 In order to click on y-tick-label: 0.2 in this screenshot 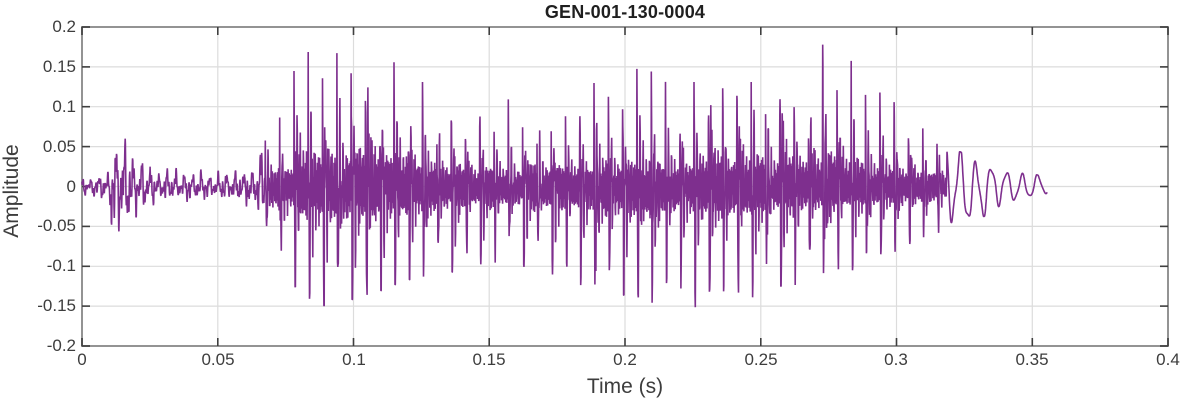, I will do `click(64, 26)`.